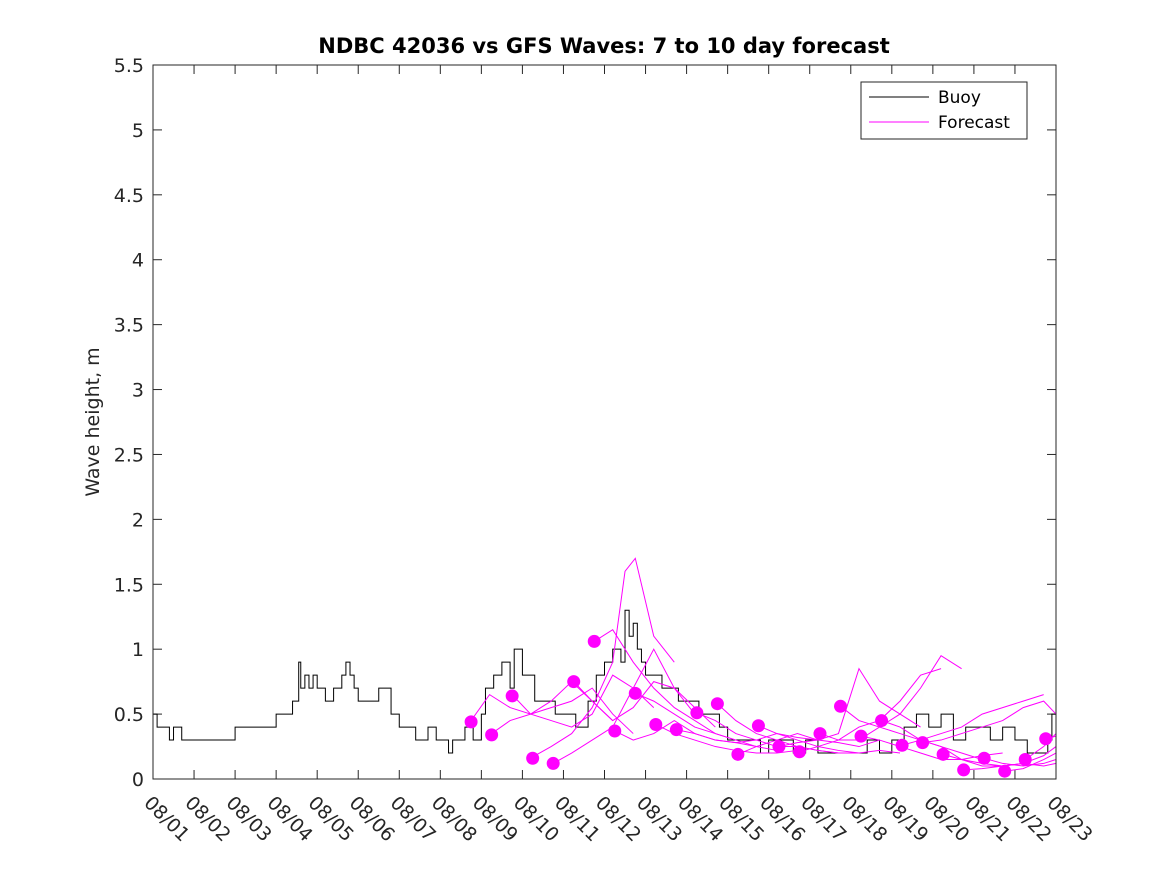 The width and height of the screenshot is (1167, 875). I want to click on y-tick-label: 2.5, so click(129, 455).